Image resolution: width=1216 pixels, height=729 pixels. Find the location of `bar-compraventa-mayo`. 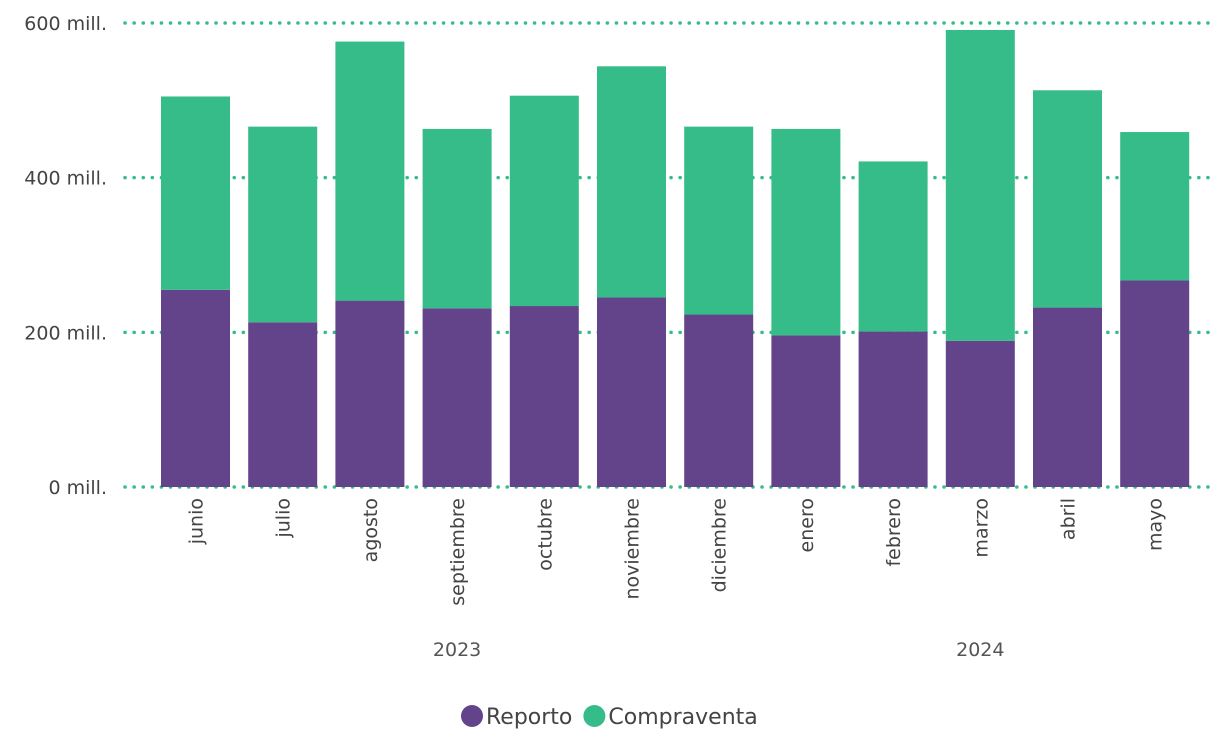

bar-compraventa-mayo is located at coordinates (1155, 206).